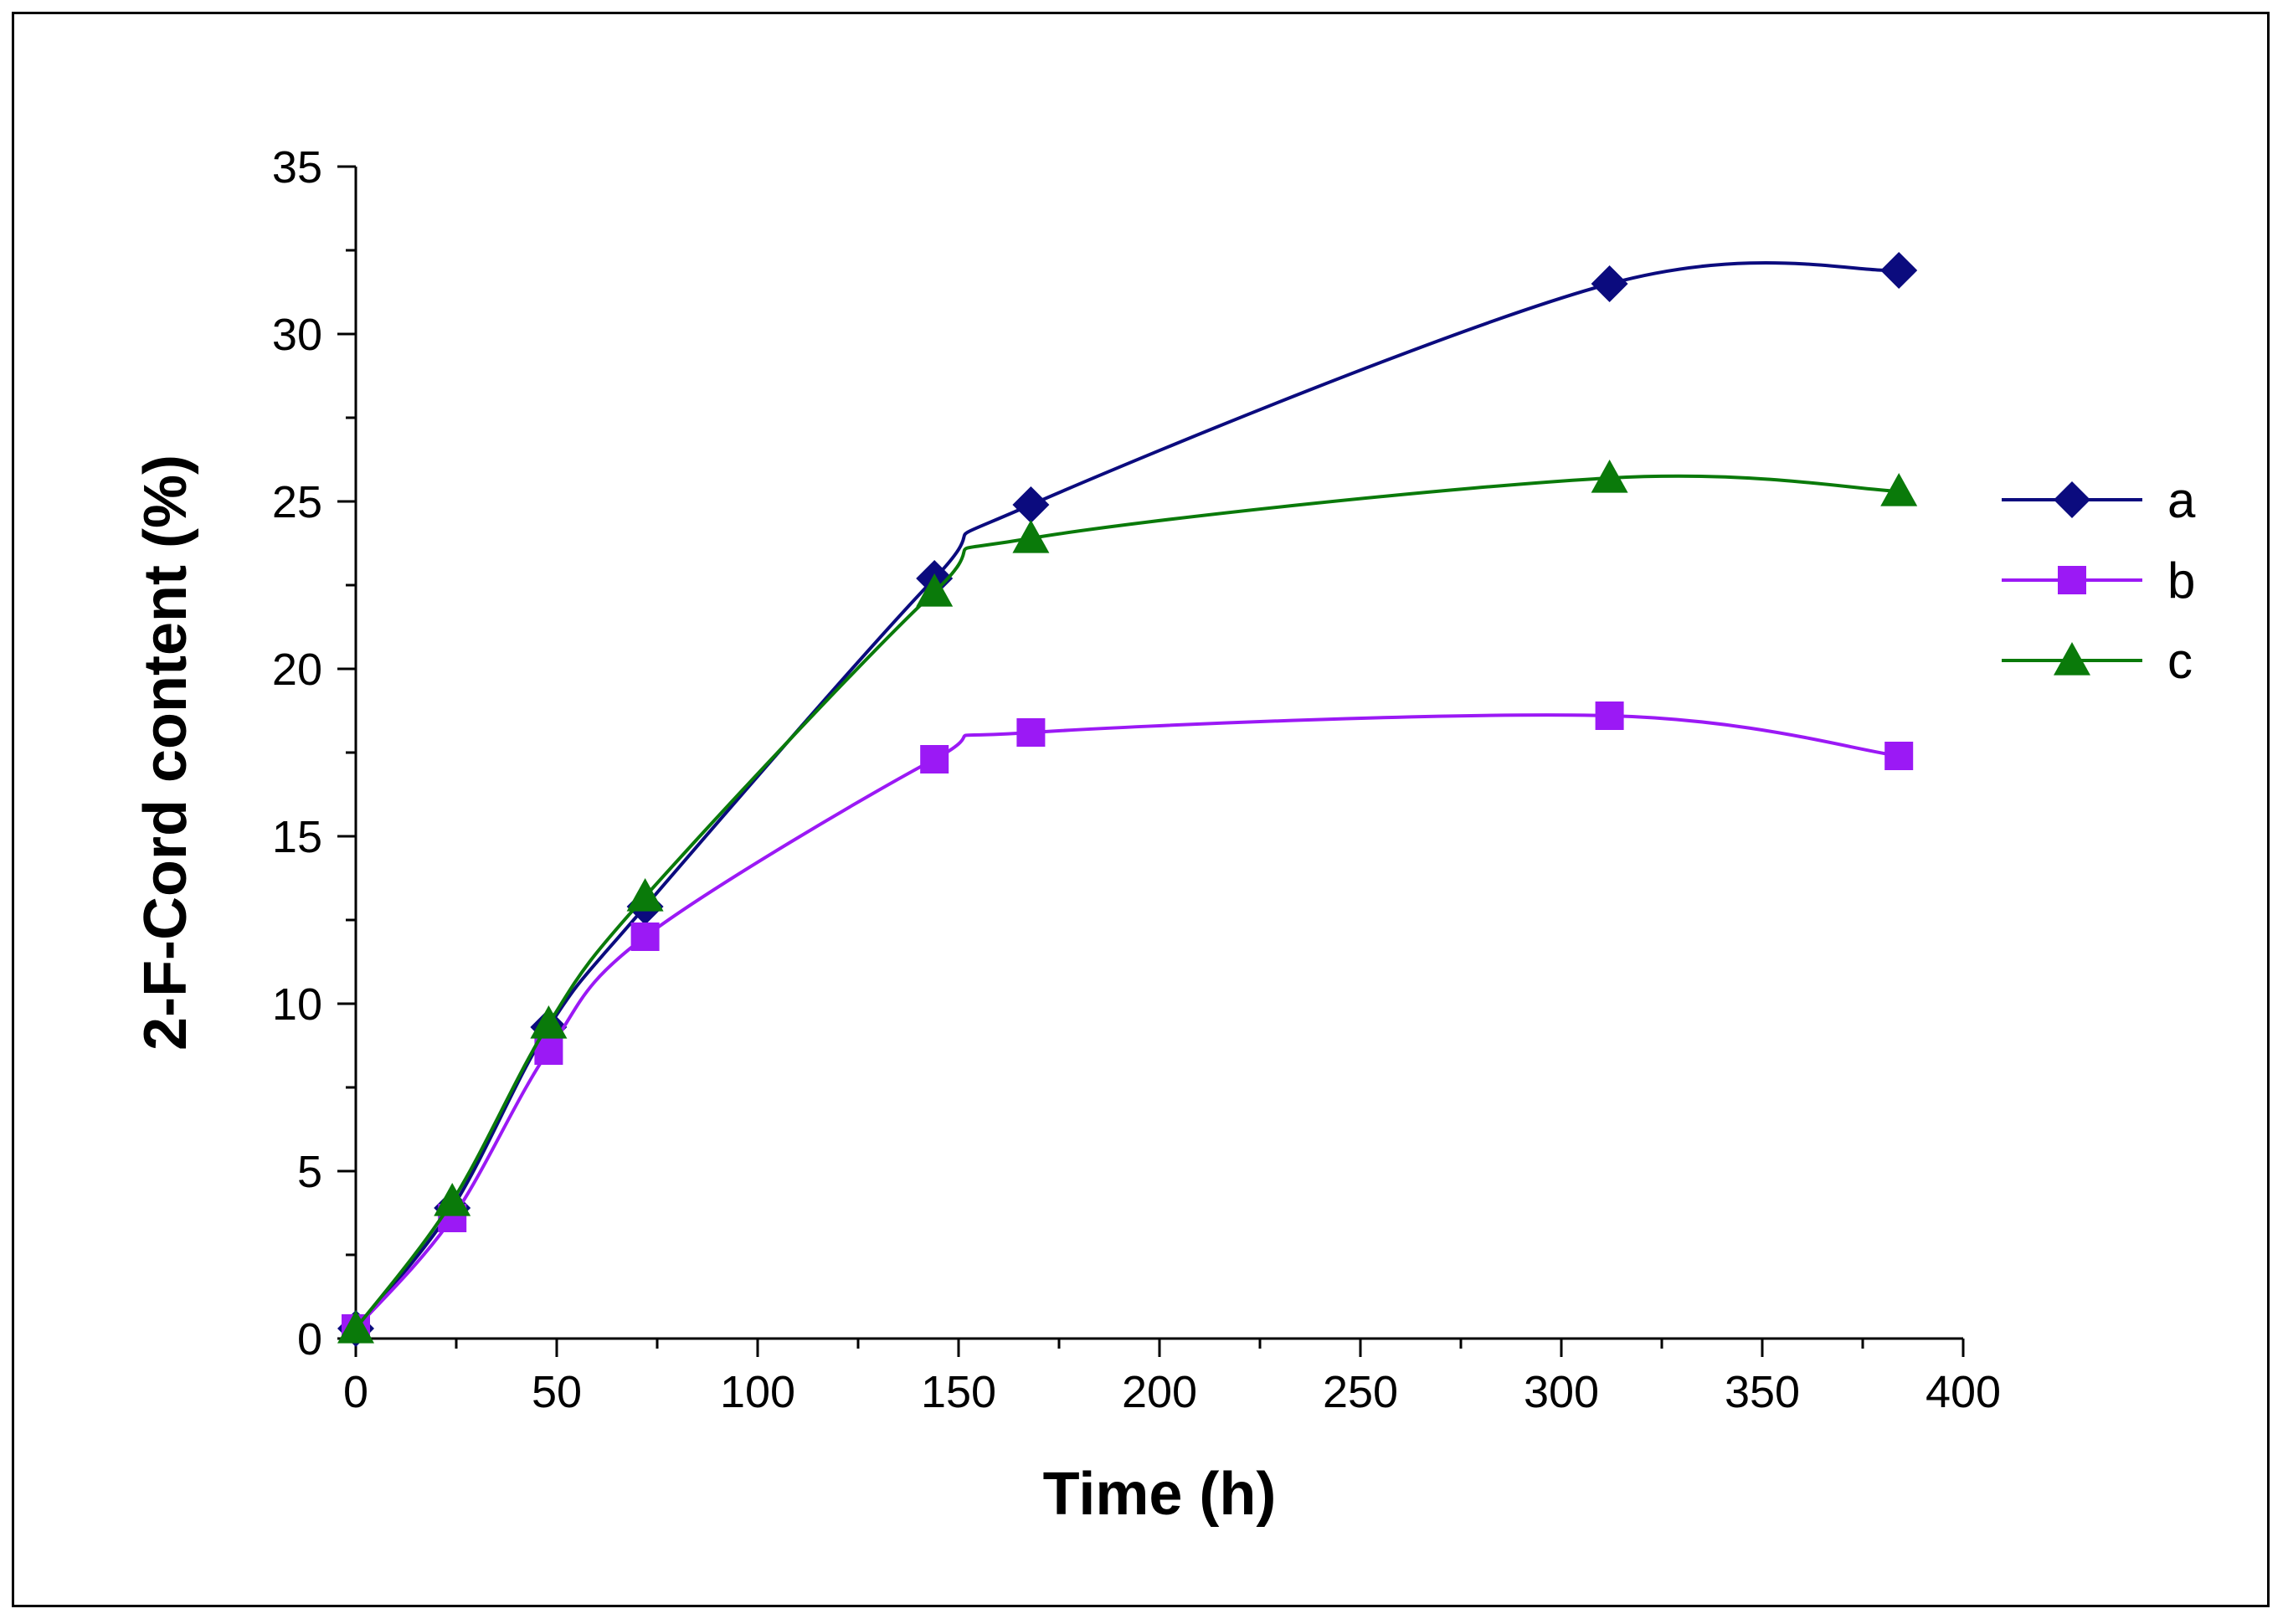 This screenshot has height=1624, width=2288. I want to click on y-tick-label: 35, so click(297, 167).